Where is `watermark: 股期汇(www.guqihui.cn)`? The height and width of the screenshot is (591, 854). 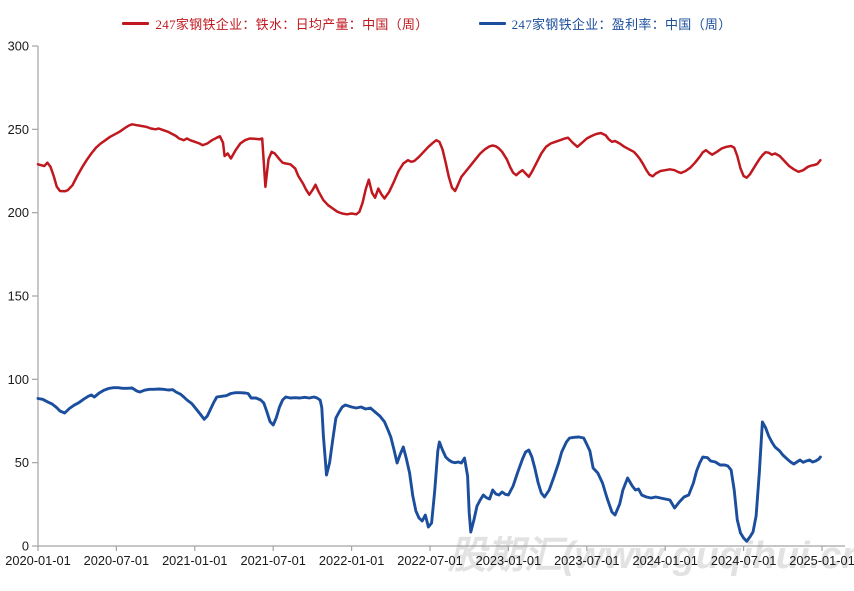 watermark: 股期汇(www.guqihui.cn) is located at coordinates (651, 556).